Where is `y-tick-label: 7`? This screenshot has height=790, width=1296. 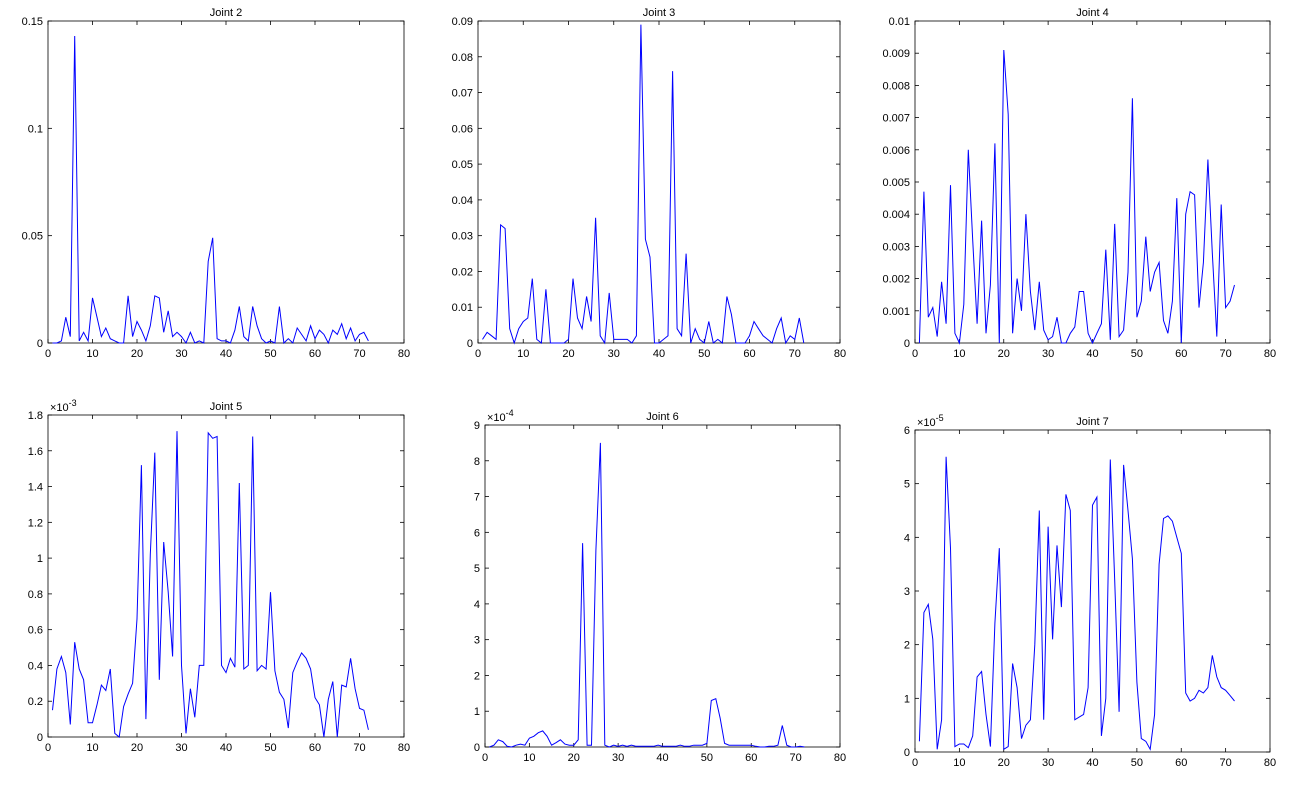 y-tick-label: 7 is located at coordinates (477, 498).